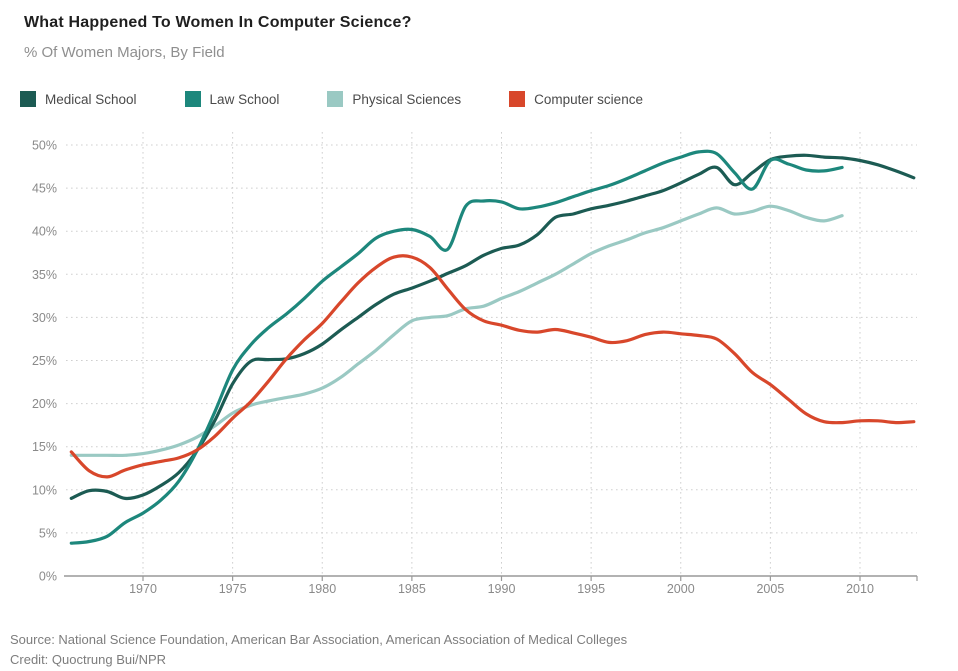 This screenshot has height=671, width=958. What do you see at coordinates (407, 99) in the screenshot?
I see `legend-label-physical-sciences: Physical Sciences` at bounding box center [407, 99].